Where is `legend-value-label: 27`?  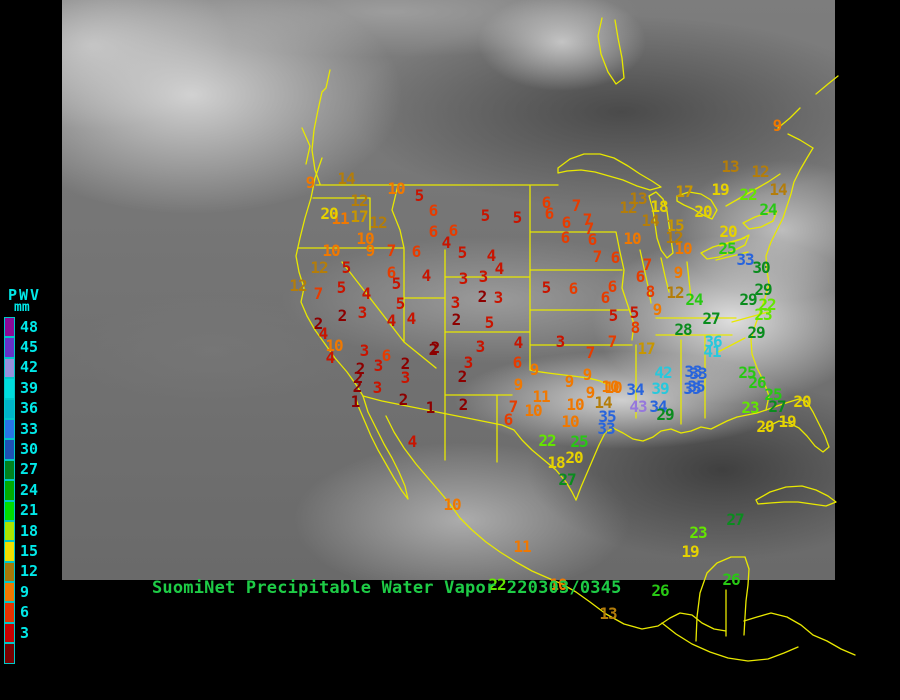
legend-value-label: 27 is located at coordinates (29, 469).